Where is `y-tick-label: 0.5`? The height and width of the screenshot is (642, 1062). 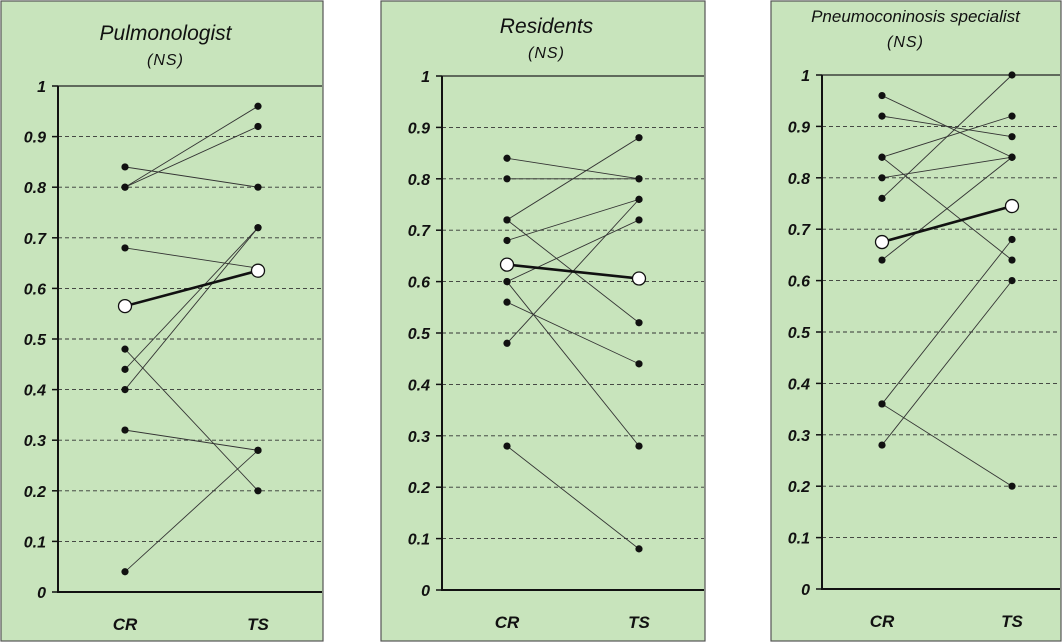 y-tick-label: 0.5 is located at coordinates (799, 333).